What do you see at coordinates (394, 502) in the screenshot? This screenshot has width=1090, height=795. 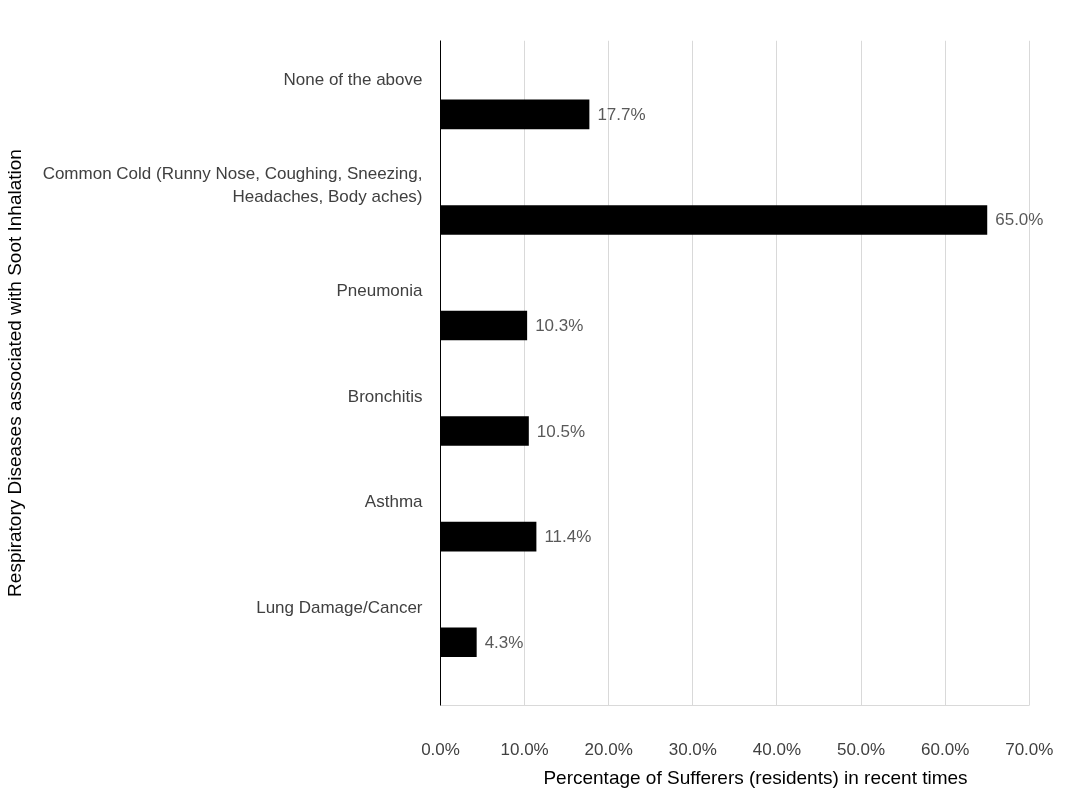 I see `y-tick-label: Asthma` at bounding box center [394, 502].